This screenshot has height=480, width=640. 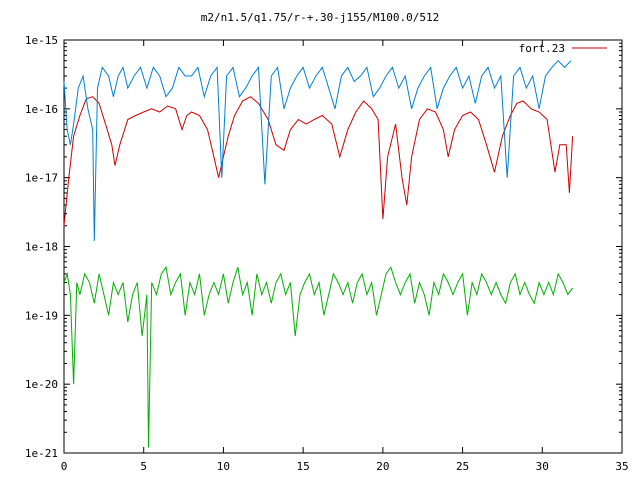 I want to click on x-tick-label: 10, so click(x=223, y=466).